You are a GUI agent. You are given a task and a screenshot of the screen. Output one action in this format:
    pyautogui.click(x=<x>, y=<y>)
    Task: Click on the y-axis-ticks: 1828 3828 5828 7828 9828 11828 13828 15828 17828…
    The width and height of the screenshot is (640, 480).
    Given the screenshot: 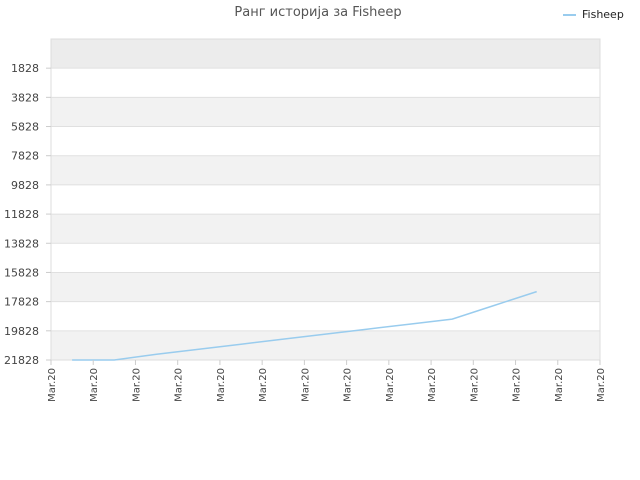 What is the action you would take?
    pyautogui.click(x=27, y=214)
    